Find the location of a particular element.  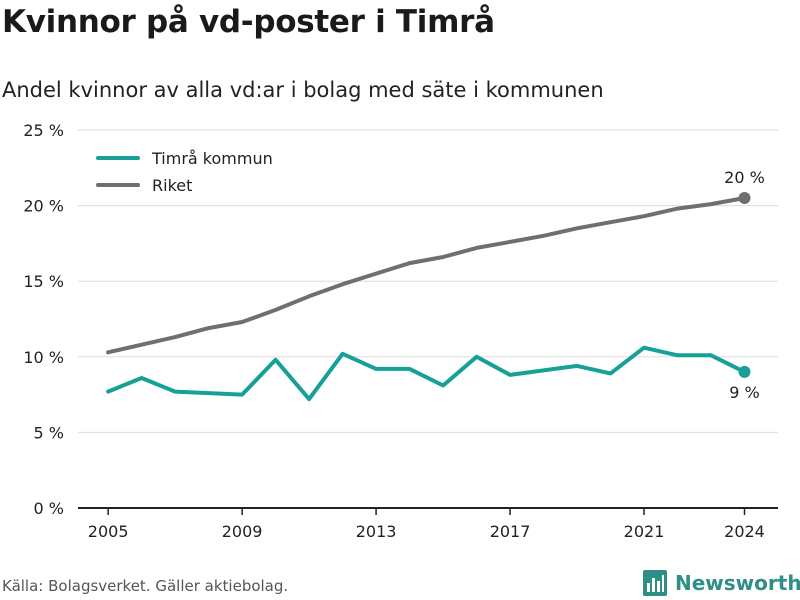

x-tick-label: 2009 is located at coordinates (242, 531).